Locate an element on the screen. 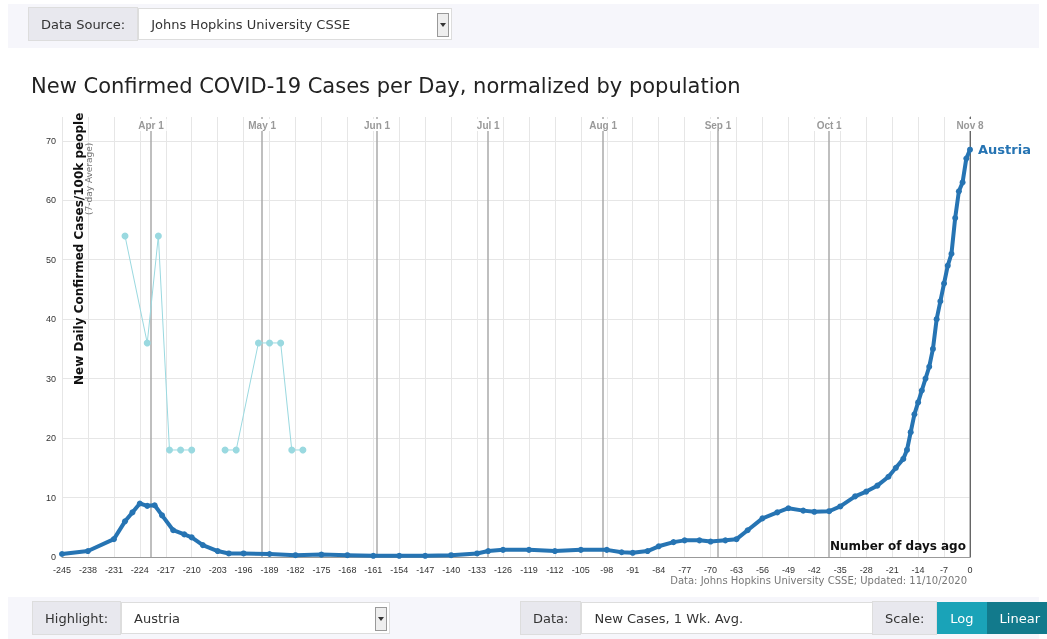  text: Scale: is located at coordinates (905, 618).